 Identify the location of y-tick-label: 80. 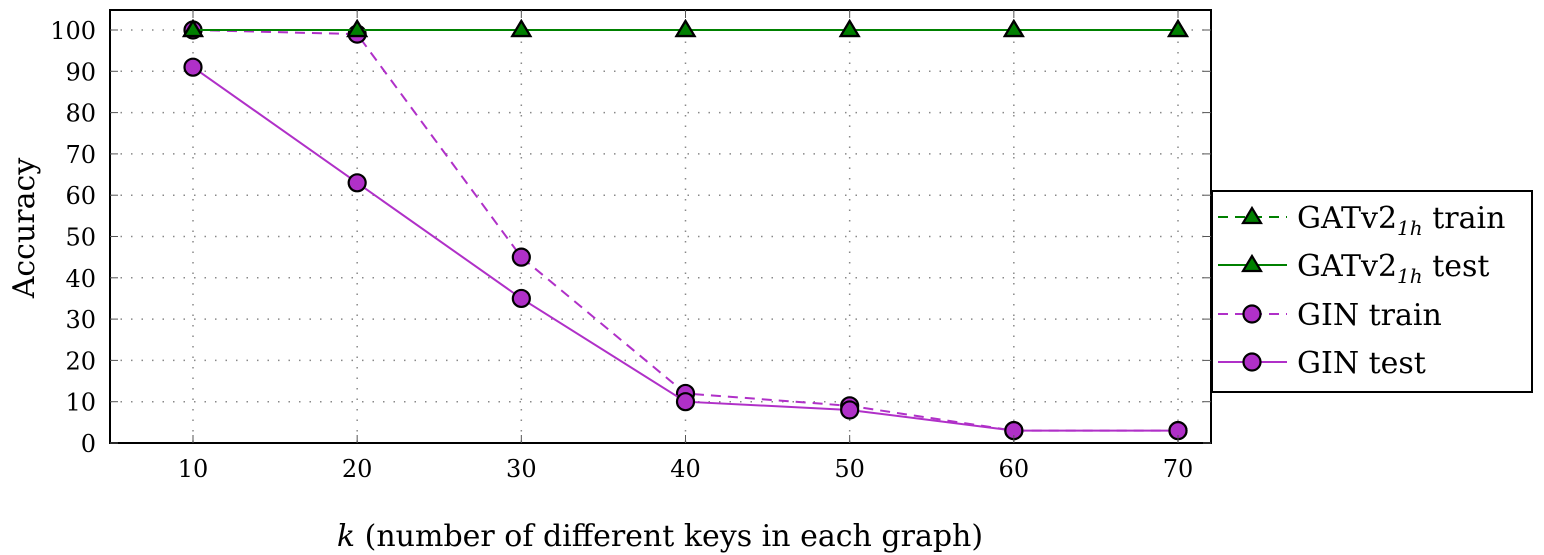
(80, 114).